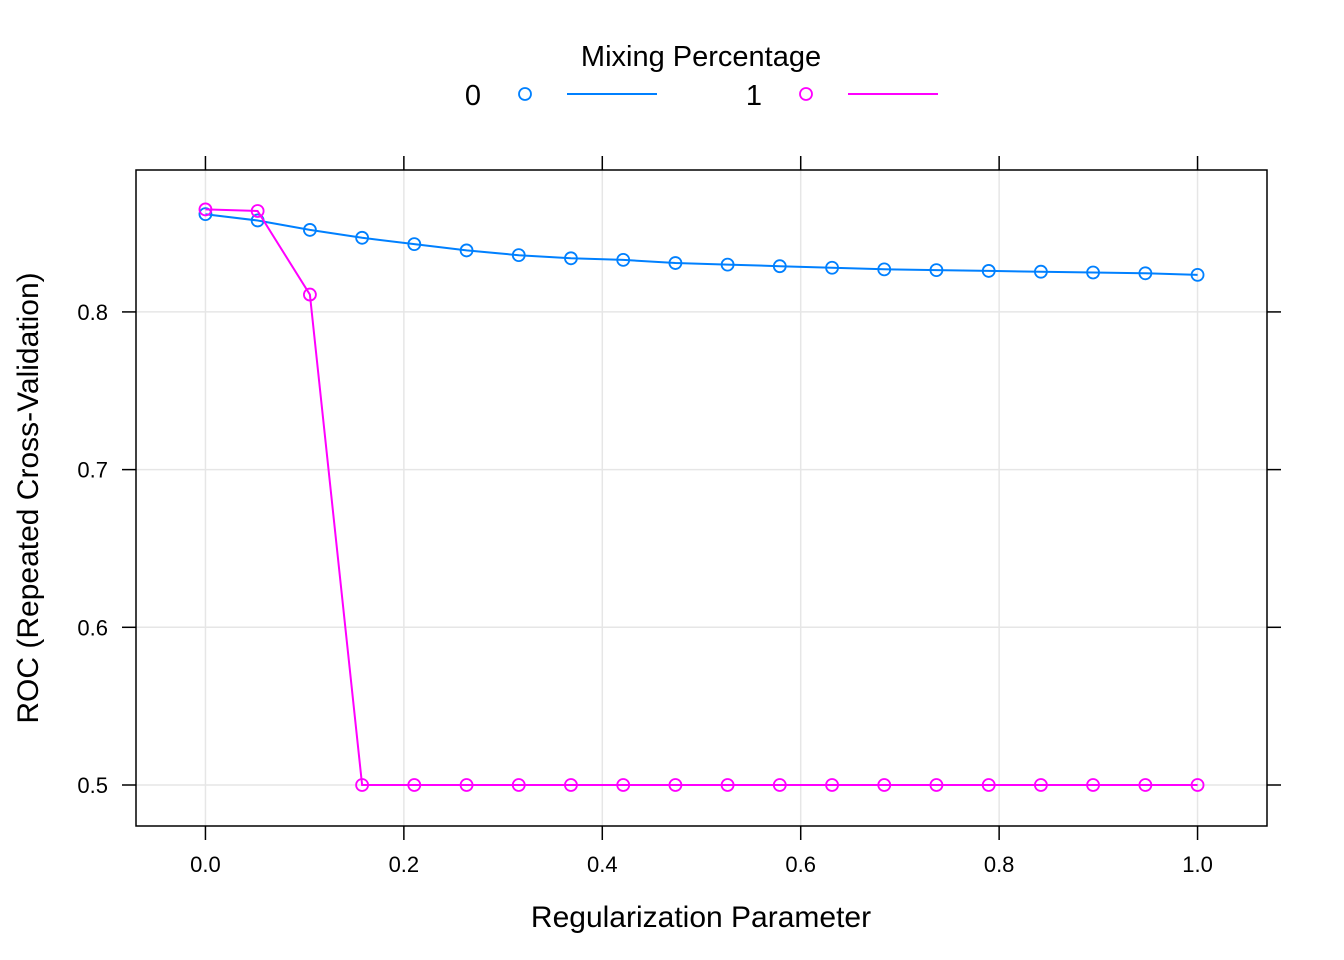 This screenshot has width=1344, height=960. What do you see at coordinates (473, 96) in the screenshot?
I see `legend-label-0: 0` at bounding box center [473, 96].